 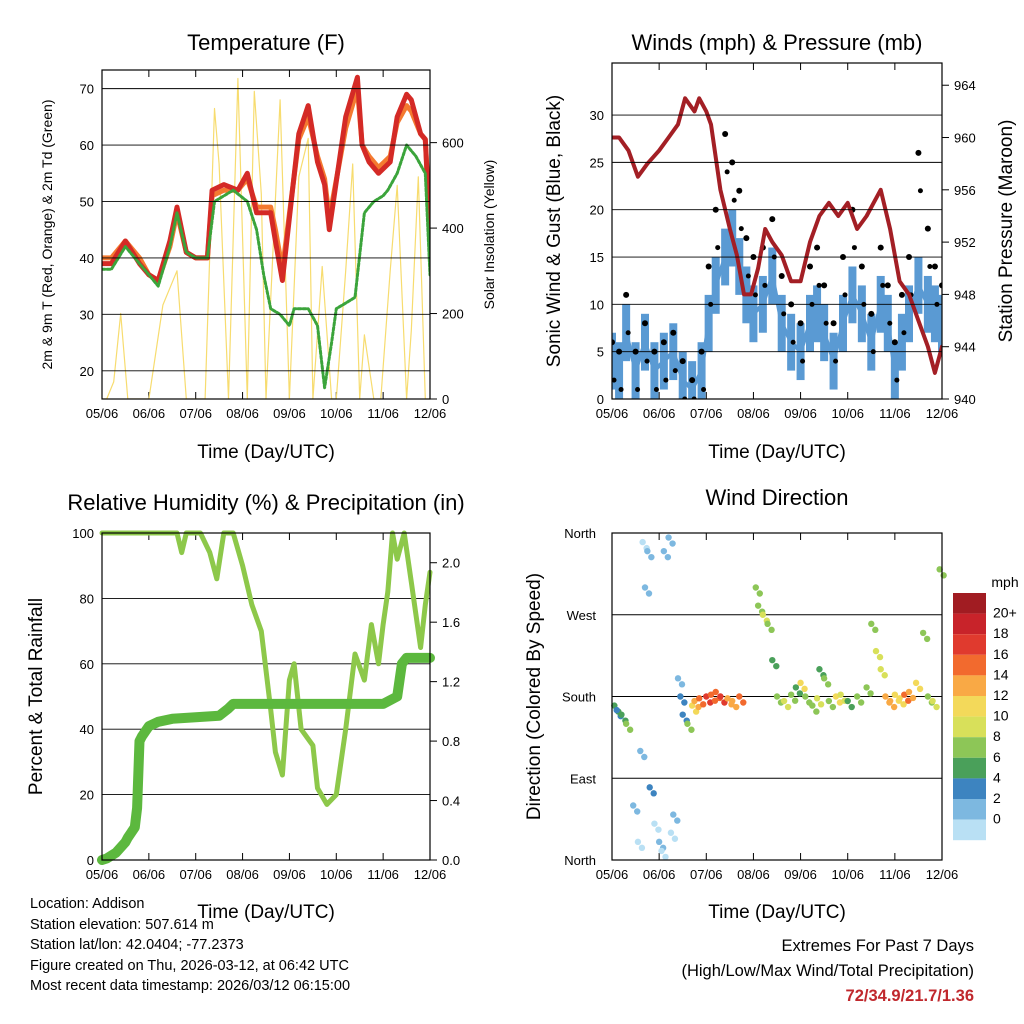 I want to click on x-tick-label: 06/06, so click(x=149, y=874).